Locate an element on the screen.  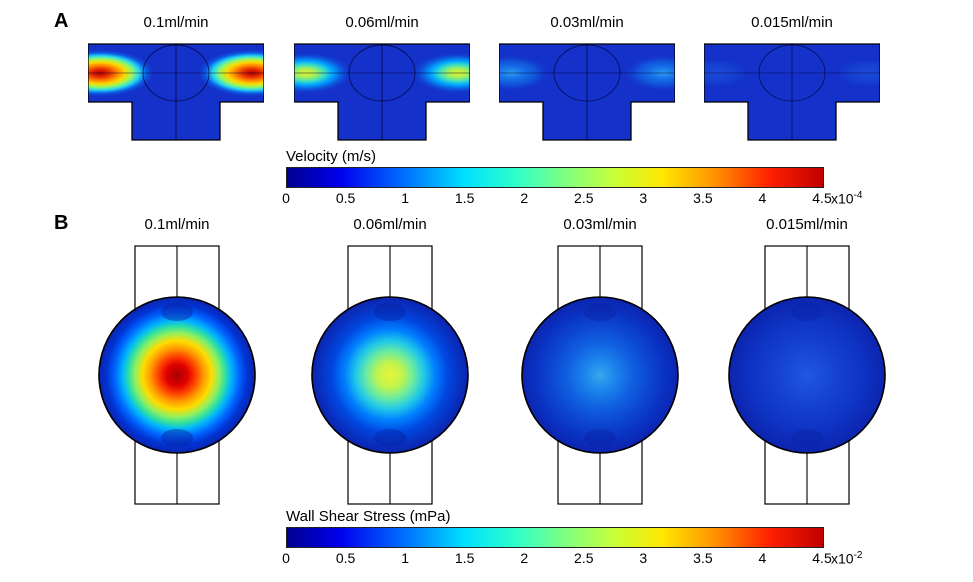
wss-heatmap-0.06mlmin is located at coordinates (390, 375).